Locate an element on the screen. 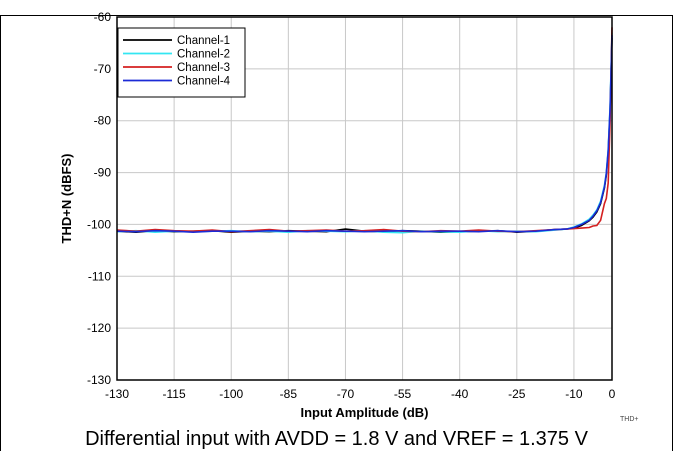 The image size is (673, 451). x-tick-label: -40 is located at coordinates (460, 394).